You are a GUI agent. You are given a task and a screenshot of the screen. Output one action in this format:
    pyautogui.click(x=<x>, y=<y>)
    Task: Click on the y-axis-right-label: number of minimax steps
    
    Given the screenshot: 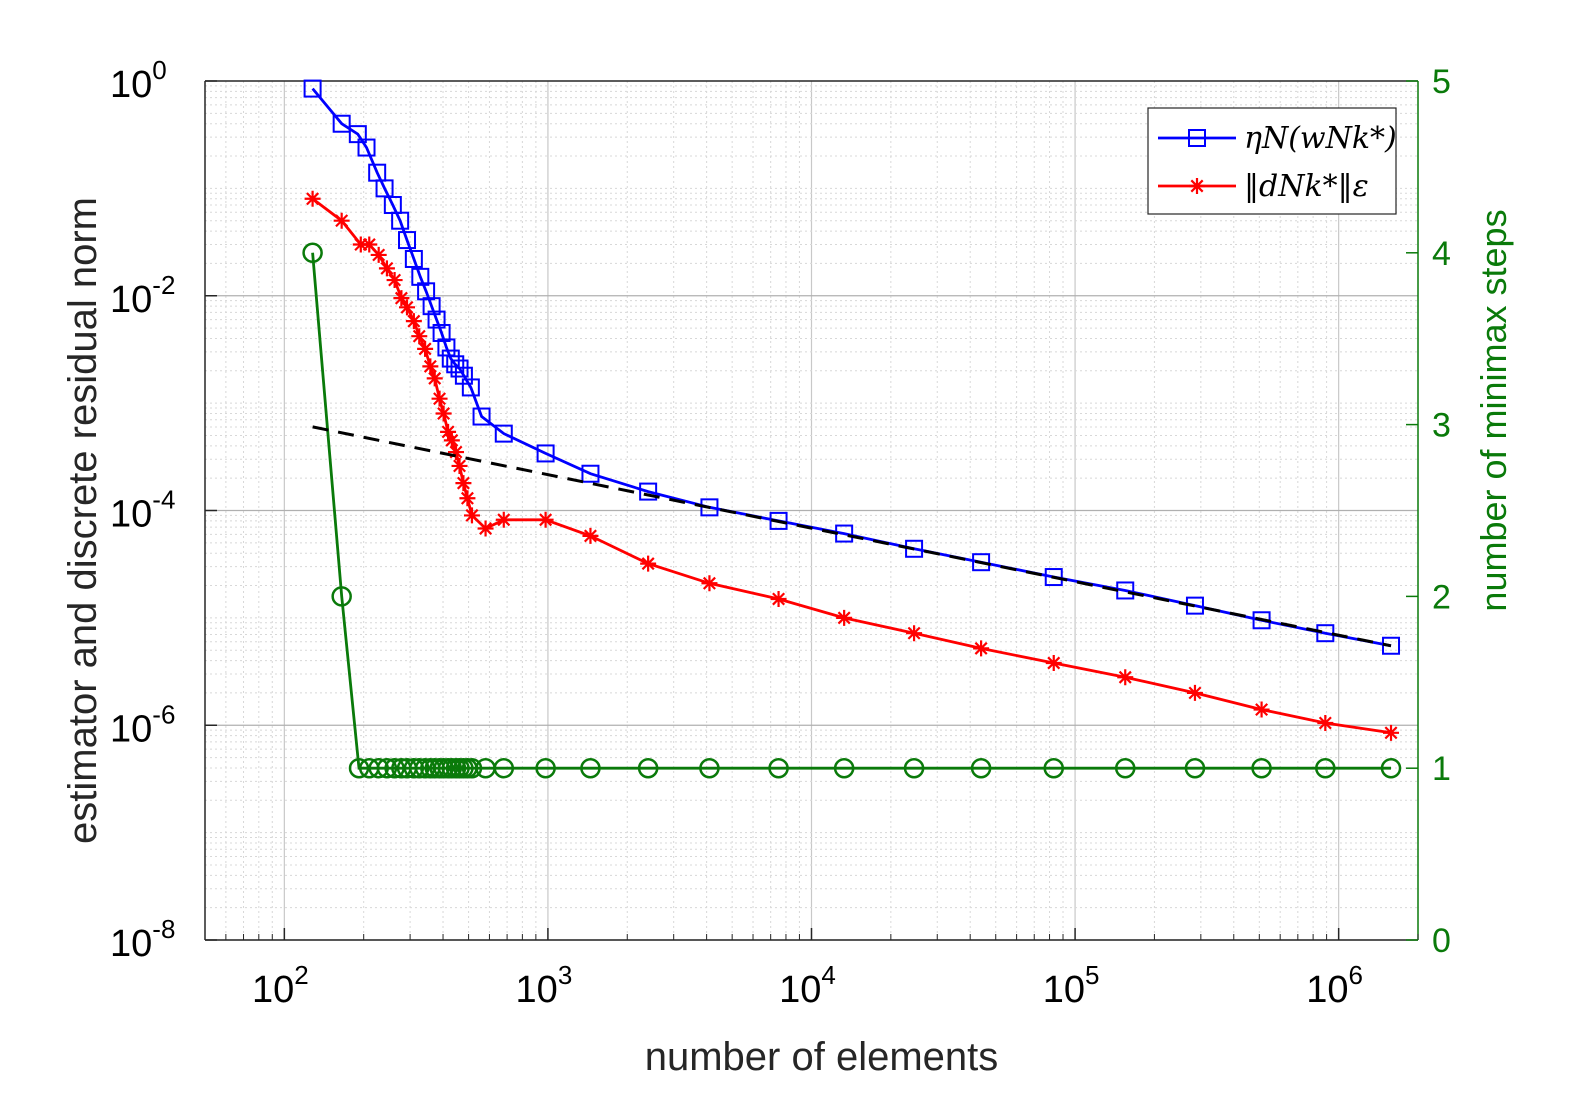 What is the action you would take?
    pyautogui.click(x=1493, y=410)
    